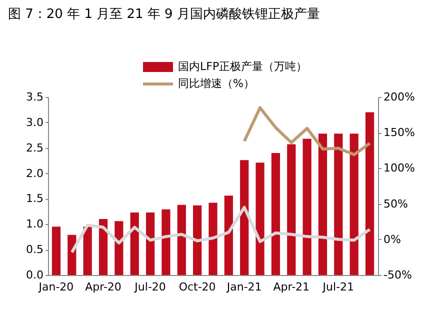  What do you see at coordinates (244, 287) in the screenshot?
I see `x-tick-label: Jan-21` at bounding box center [244, 287].